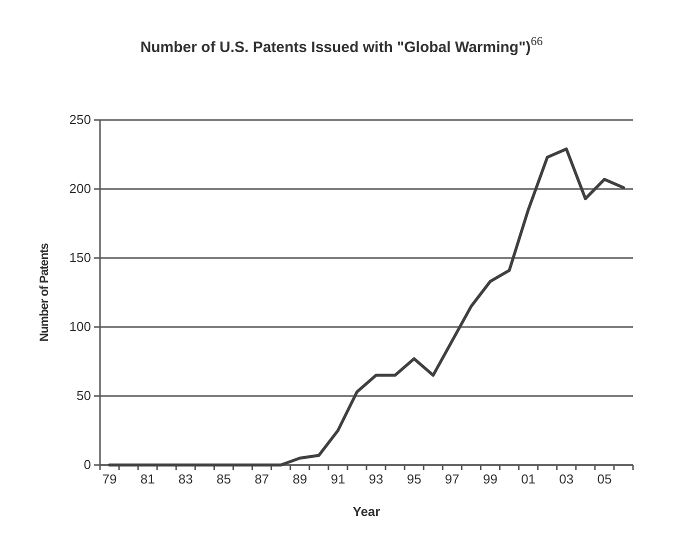 The image size is (683, 546). What do you see at coordinates (87, 464) in the screenshot?
I see `y-tick-label: 0` at bounding box center [87, 464].